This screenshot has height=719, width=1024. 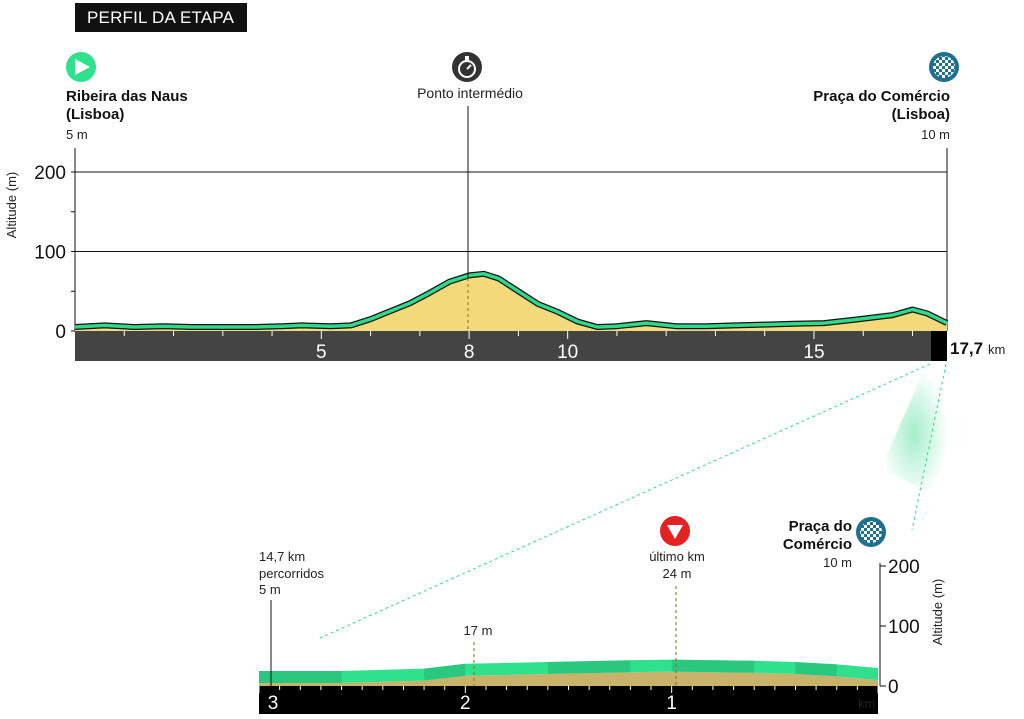 What do you see at coordinates (677, 573) in the screenshot?
I see `last-km-altitude: 24 m` at bounding box center [677, 573].